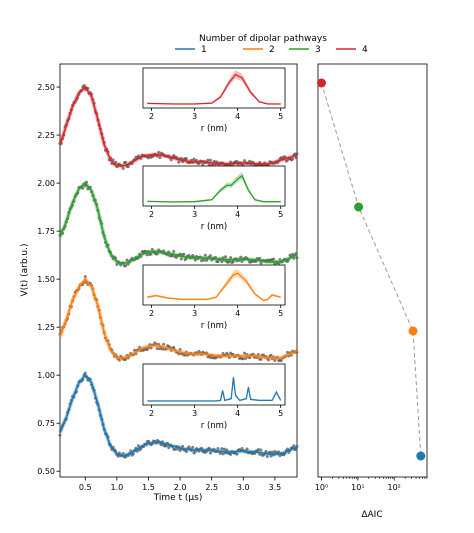 The height and width of the screenshot is (533, 474). What do you see at coordinates (46, 87) in the screenshot?
I see `main-y-tick-label: 2.50` at bounding box center [46, 87].